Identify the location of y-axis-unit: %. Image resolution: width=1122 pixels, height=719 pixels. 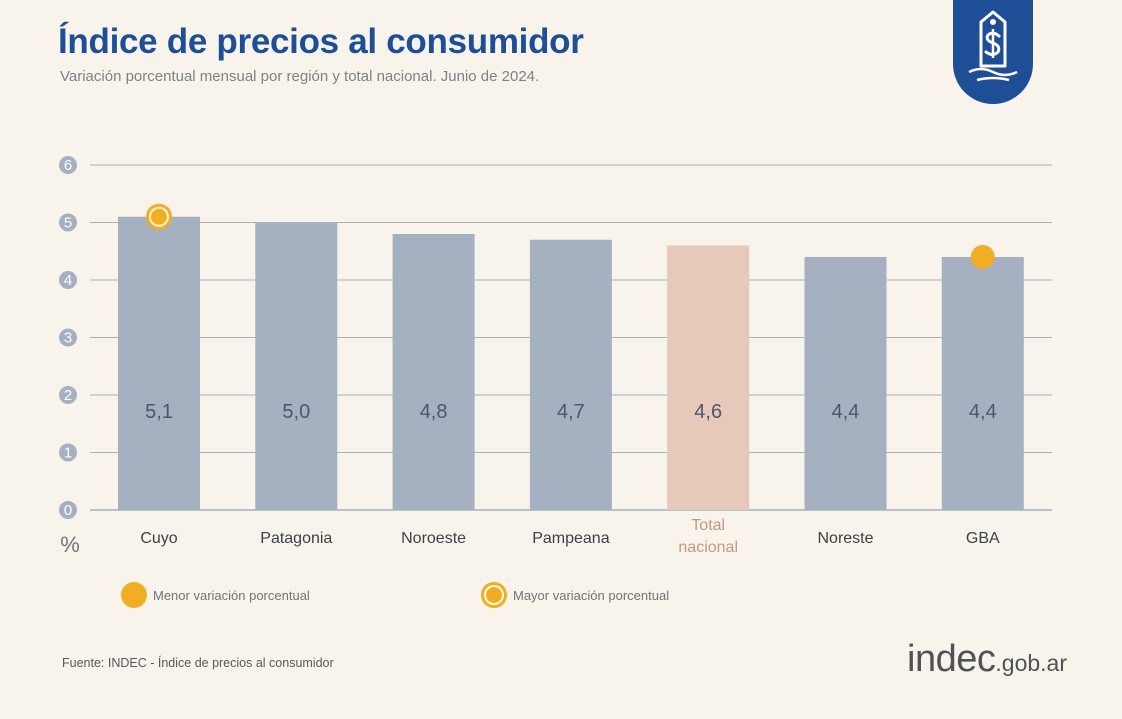
(70, 544).